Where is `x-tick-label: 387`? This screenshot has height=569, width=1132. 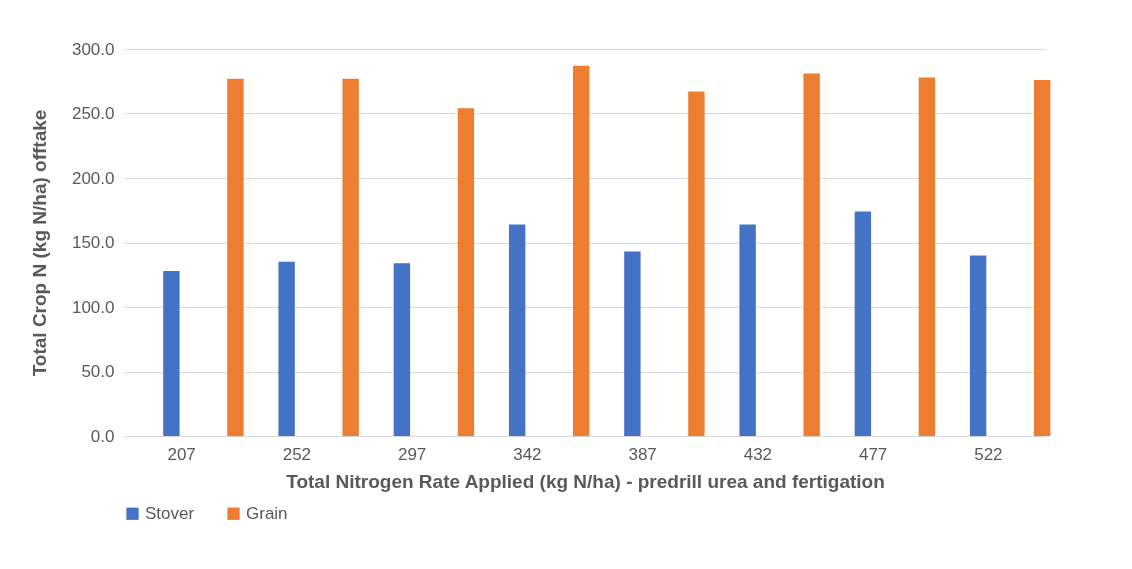
x-tick-label: 387 is located at coordinates (642, 454).